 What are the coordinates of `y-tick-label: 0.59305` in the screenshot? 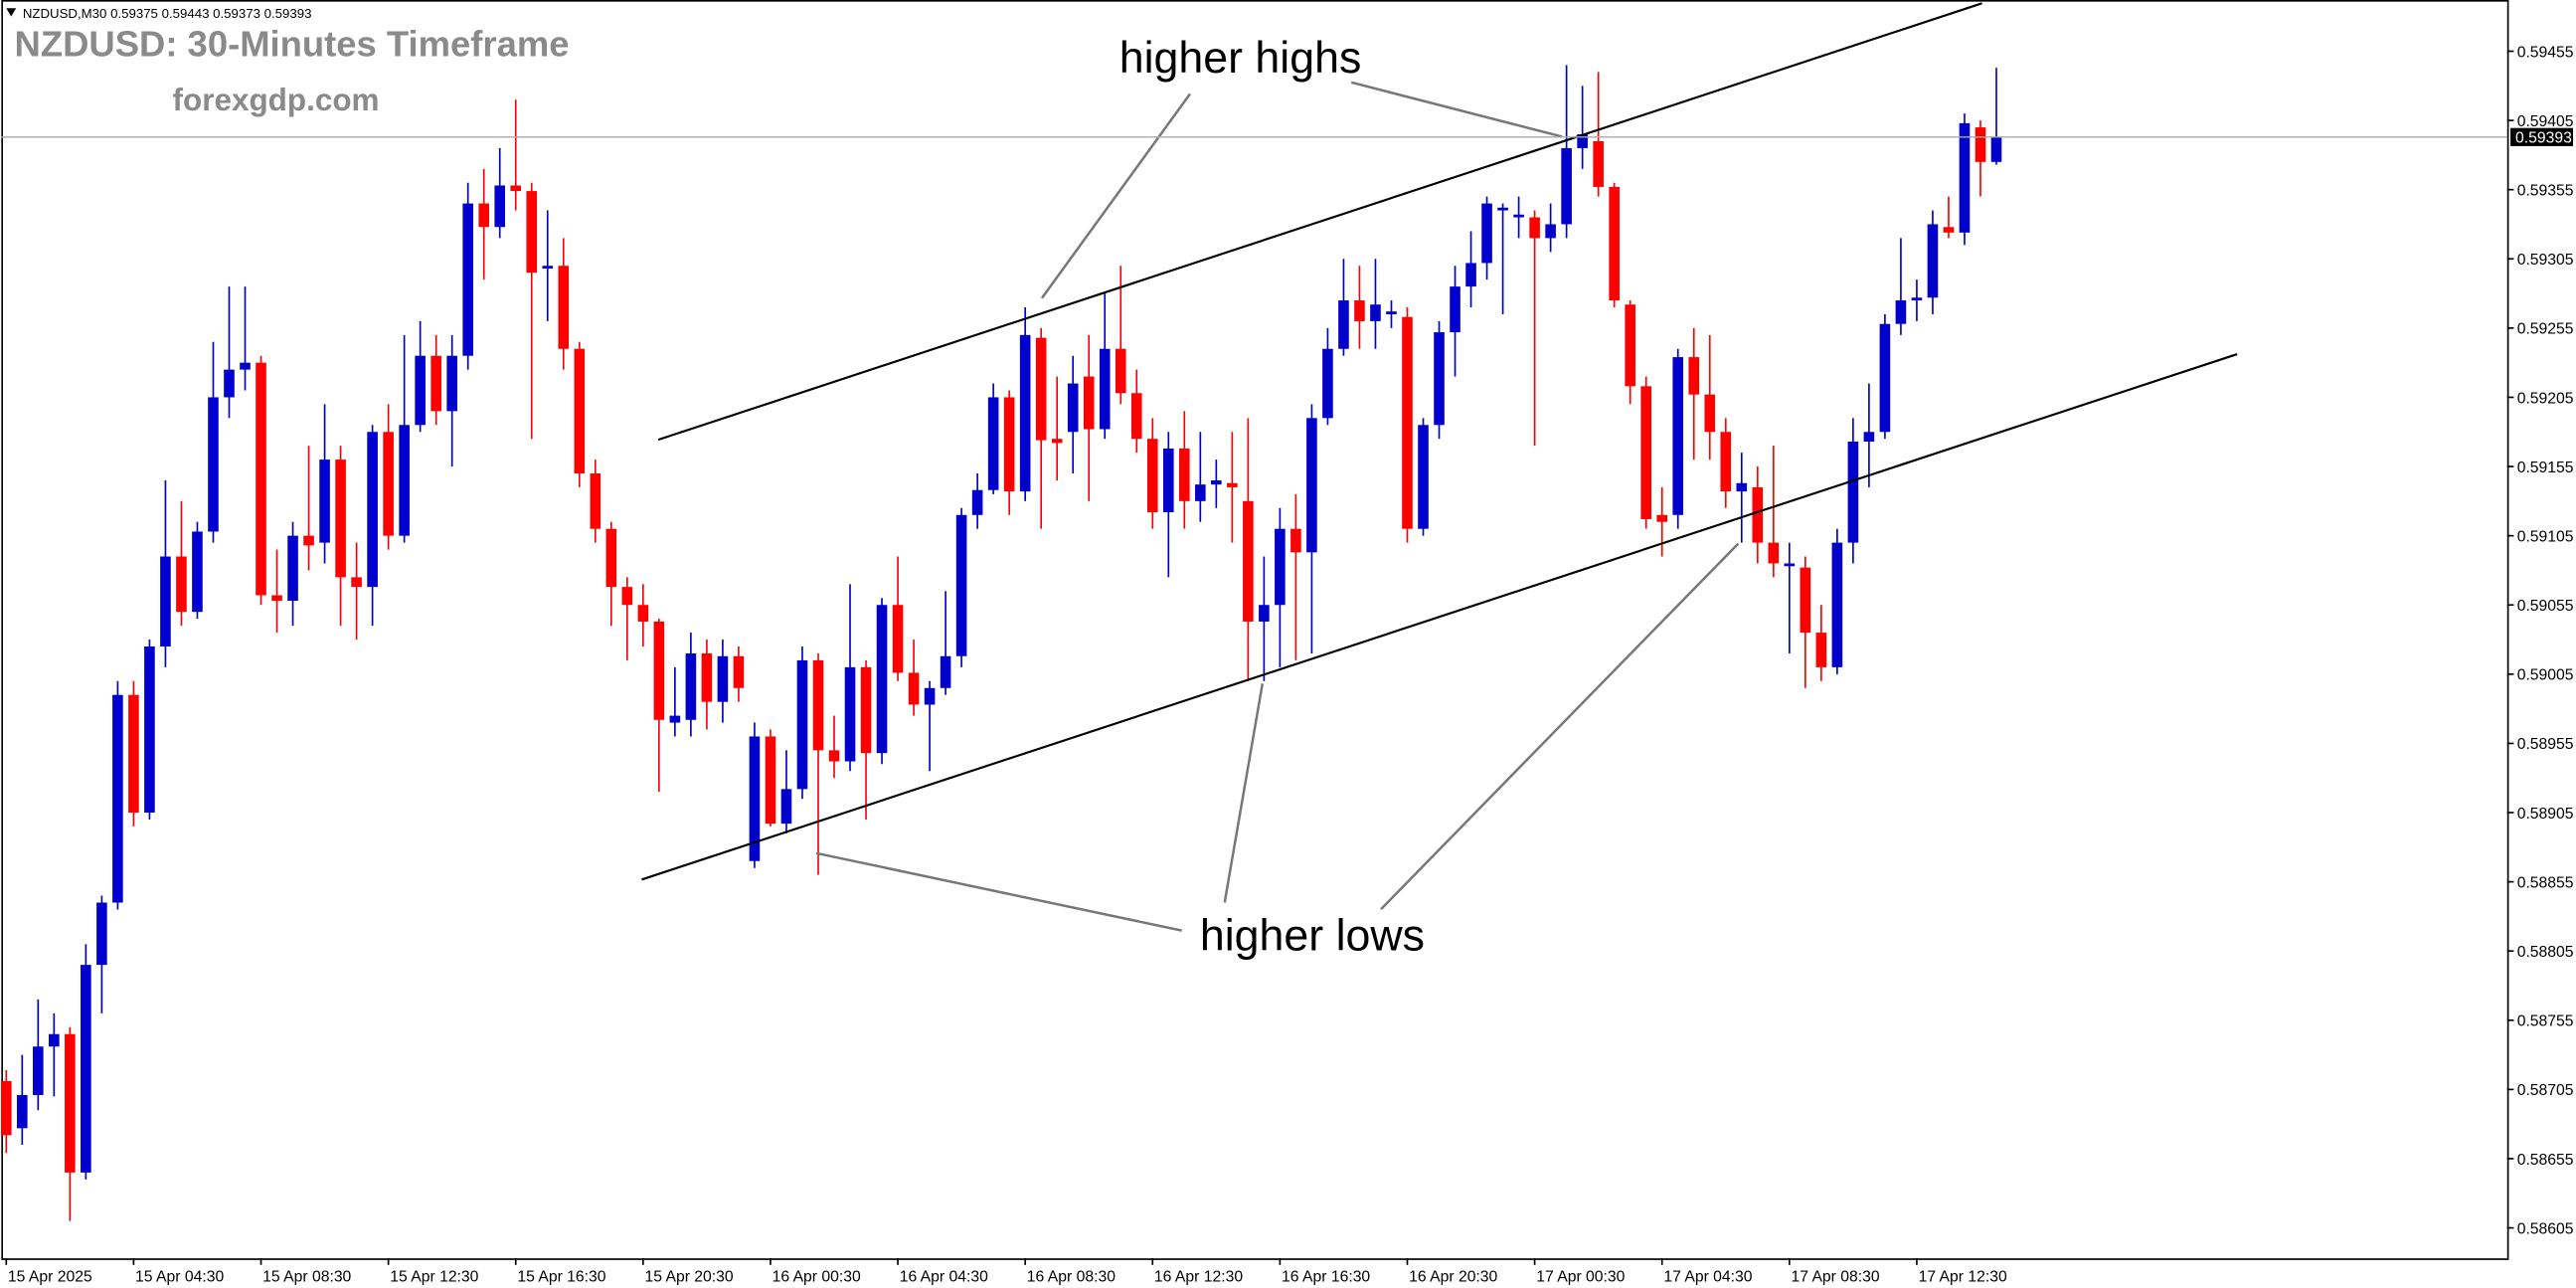 It's located at (2545, 260).